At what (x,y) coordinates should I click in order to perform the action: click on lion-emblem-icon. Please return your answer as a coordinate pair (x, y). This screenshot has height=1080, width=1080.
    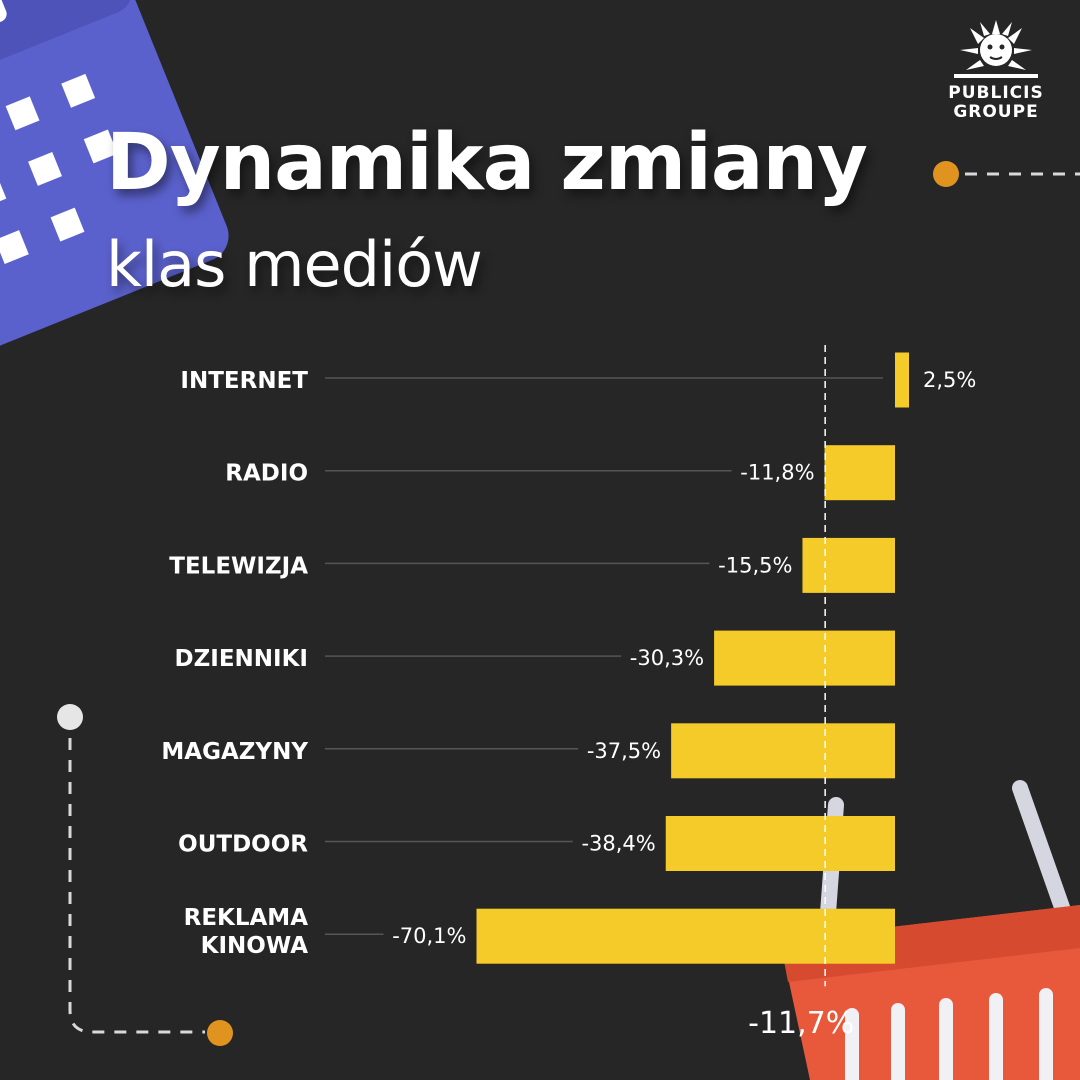
    Looking at the image, I should click on (996, 49).